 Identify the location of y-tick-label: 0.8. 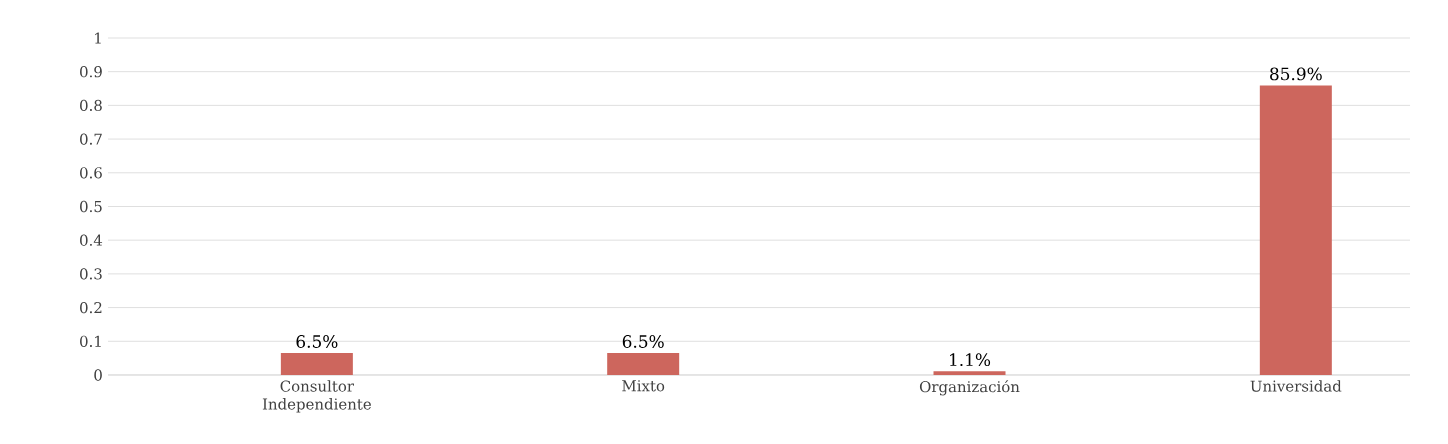
(91, 105).